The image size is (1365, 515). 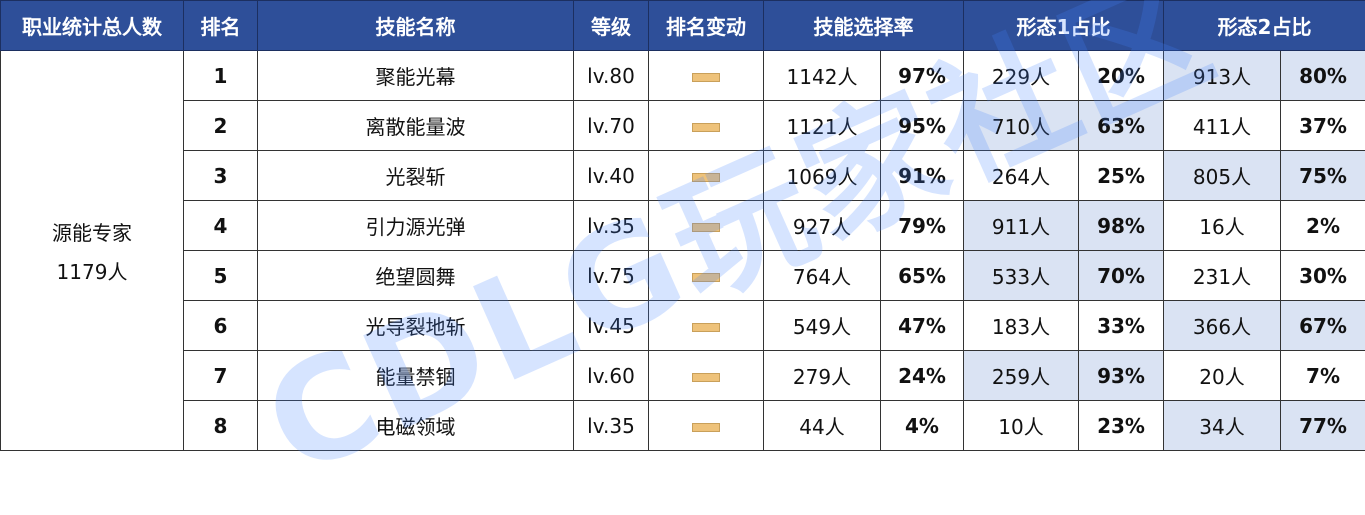 I want to click on form1-count: 259人, so click(x=1021, y=376).